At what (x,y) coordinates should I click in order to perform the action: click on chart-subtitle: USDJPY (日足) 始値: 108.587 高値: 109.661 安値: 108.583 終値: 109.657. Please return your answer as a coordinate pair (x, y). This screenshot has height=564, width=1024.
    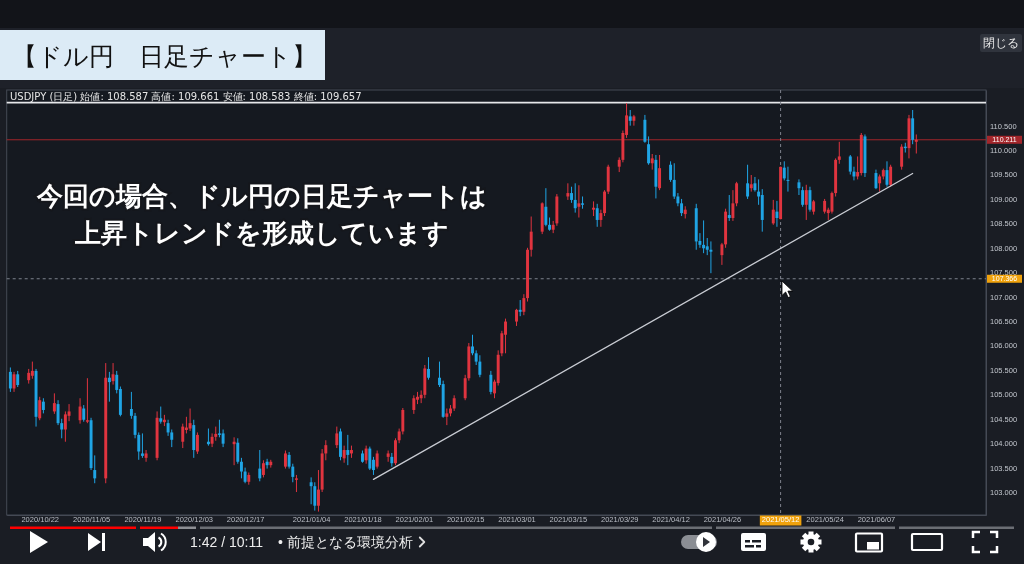
    Looking at the image, I should click on (186, 96).